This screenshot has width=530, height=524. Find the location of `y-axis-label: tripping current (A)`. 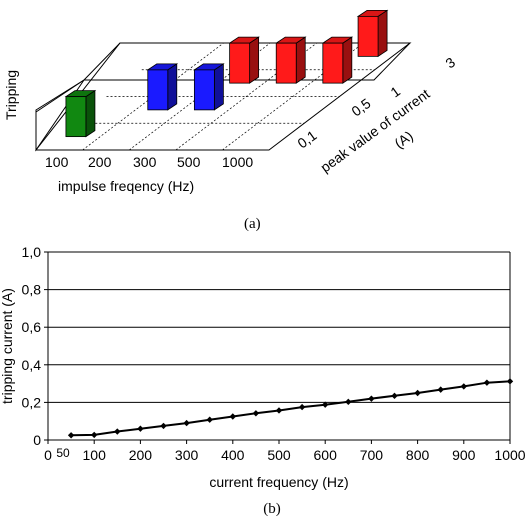

y-axis-label: tripping current (A) is located at coordinates (7, 346).